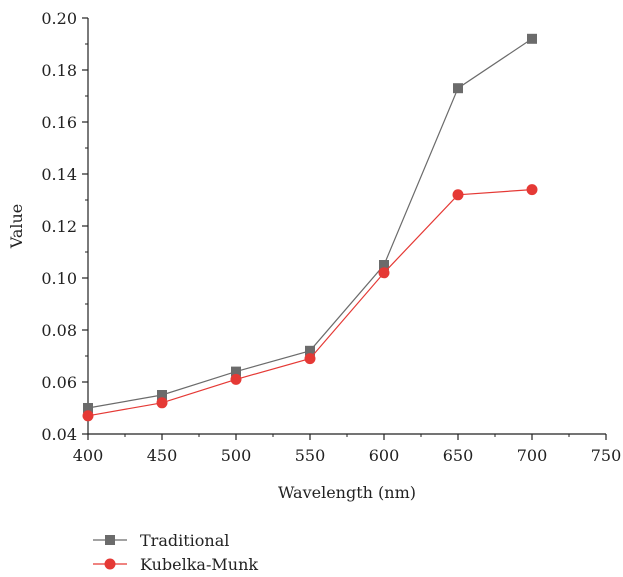 The width and height of the screenshot is (623, 577). What do you see at coordinates (88, 455) in the screenshot?
I see `x-tick-label: 400` at bounding box center [88, 455].